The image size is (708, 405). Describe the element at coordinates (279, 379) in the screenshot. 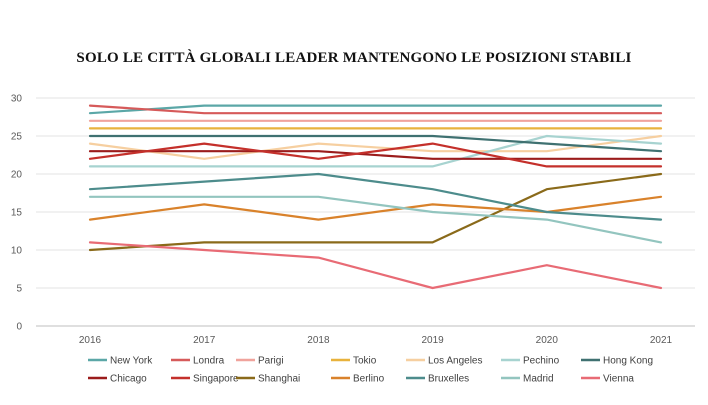

I see `legend-label-shanghai: Shanghai` at that location.